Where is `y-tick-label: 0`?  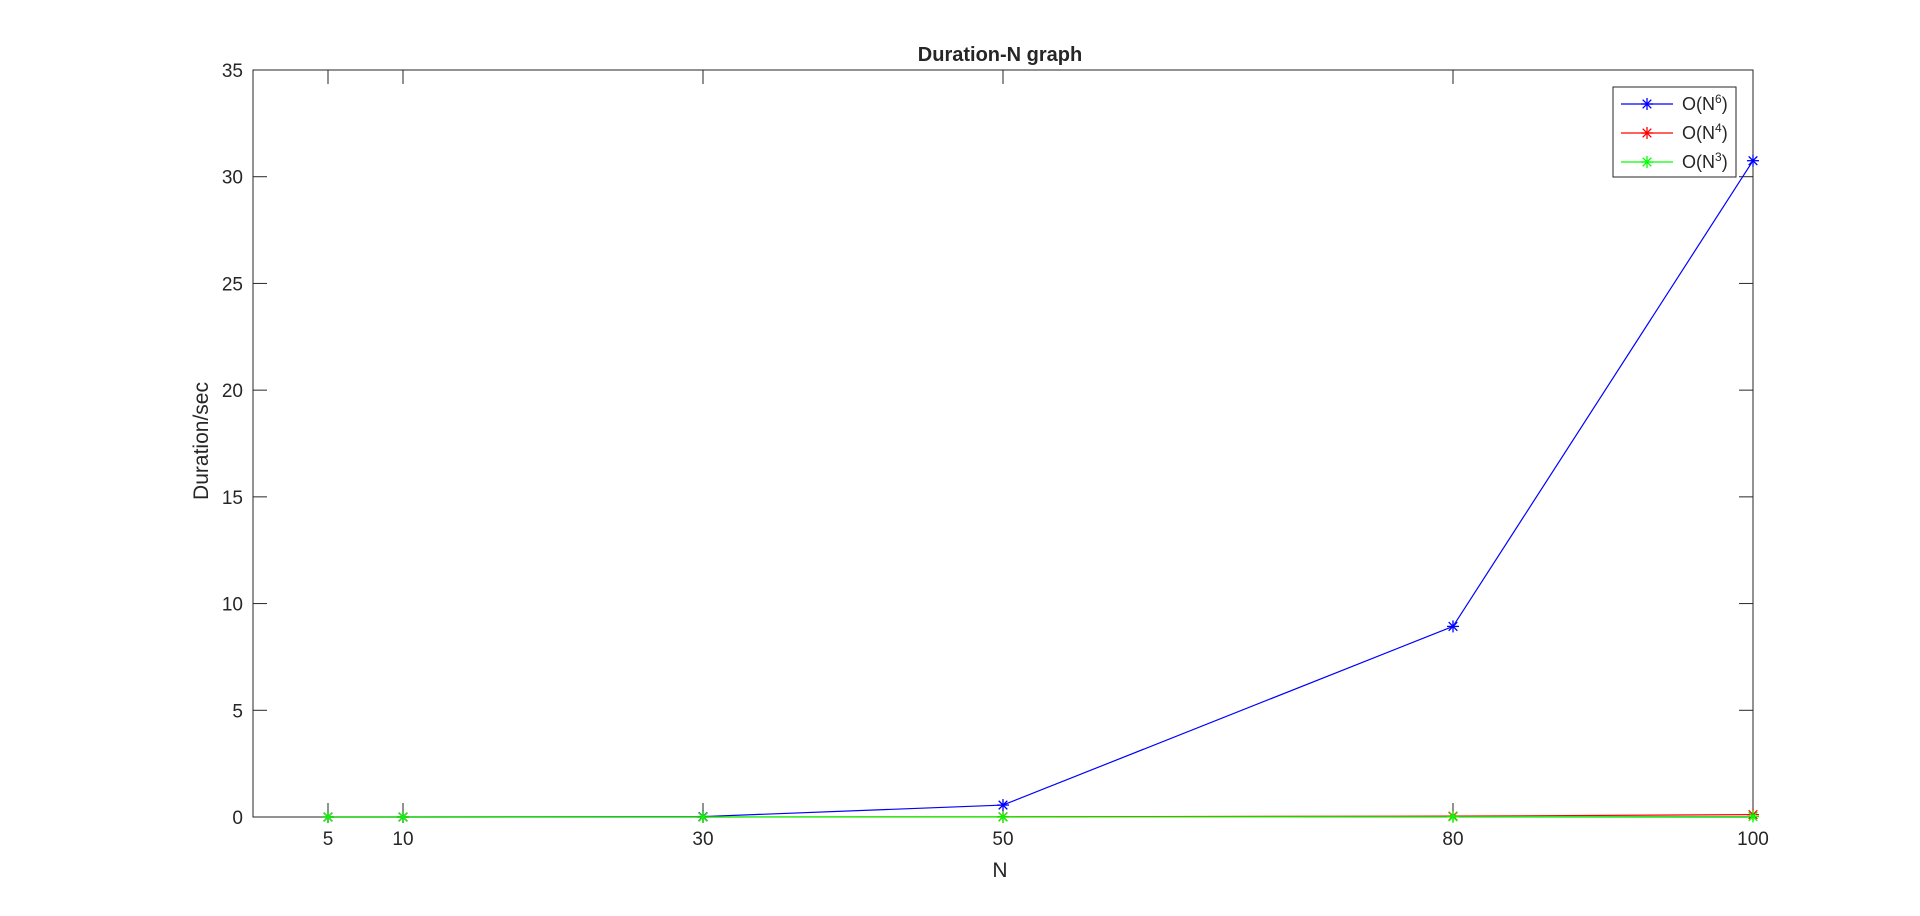 y-tick-label: 0 is located at coordinates (237, 818).